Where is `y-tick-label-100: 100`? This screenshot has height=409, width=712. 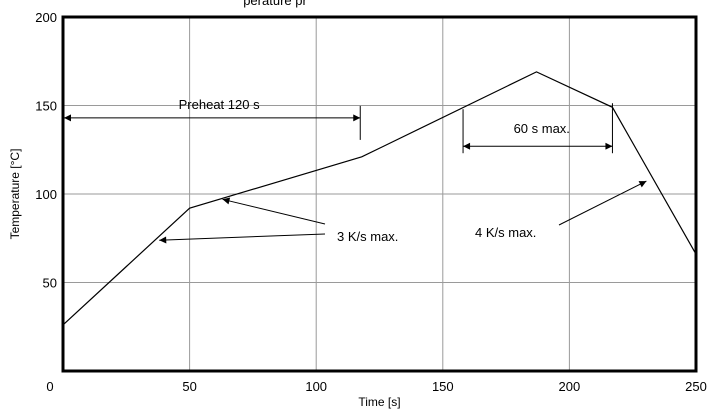
y-tick-label-100: 100 is located at coordinates (46, 194).